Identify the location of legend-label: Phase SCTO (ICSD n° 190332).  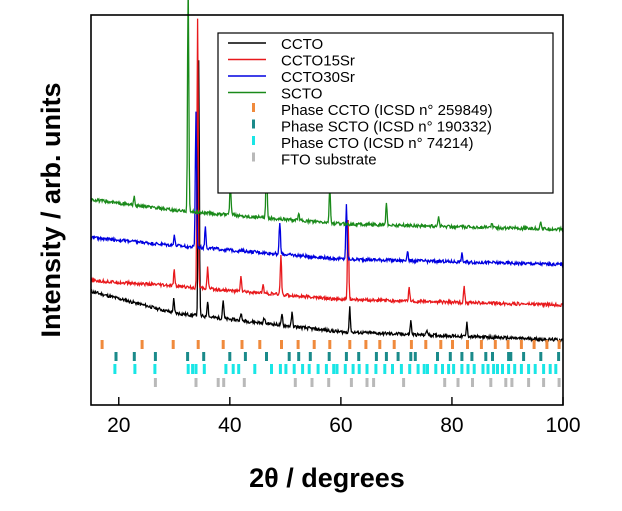
(386, 127).